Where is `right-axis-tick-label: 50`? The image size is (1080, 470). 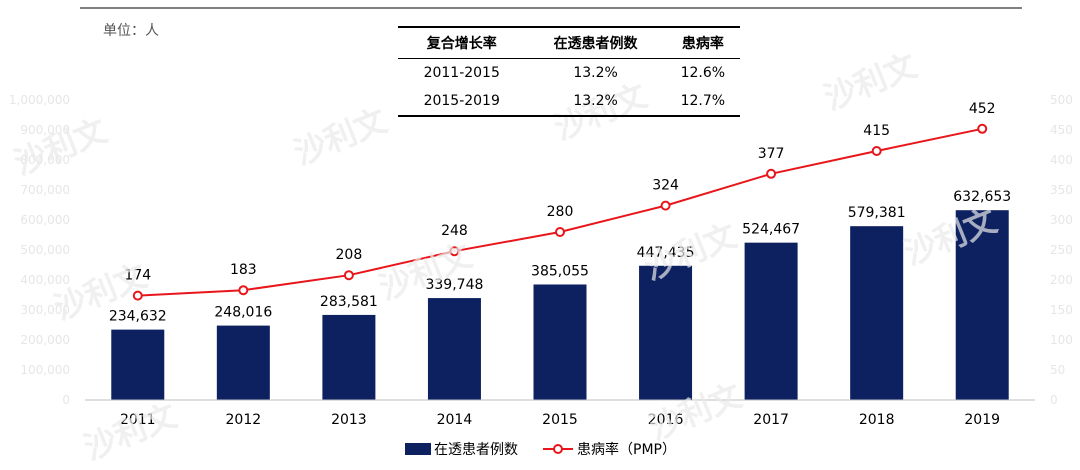
right-axis-tick-label: 50 is located at coordinates (1057, 370).